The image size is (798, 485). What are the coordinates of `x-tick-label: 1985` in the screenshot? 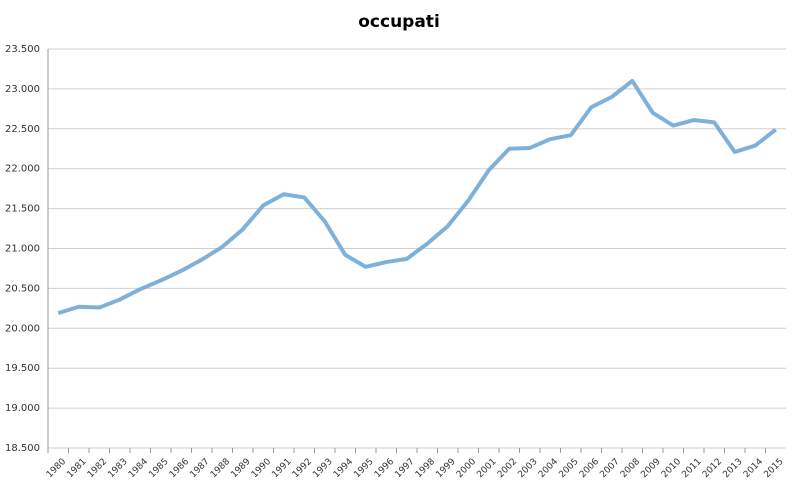 It's located at (158, 468).